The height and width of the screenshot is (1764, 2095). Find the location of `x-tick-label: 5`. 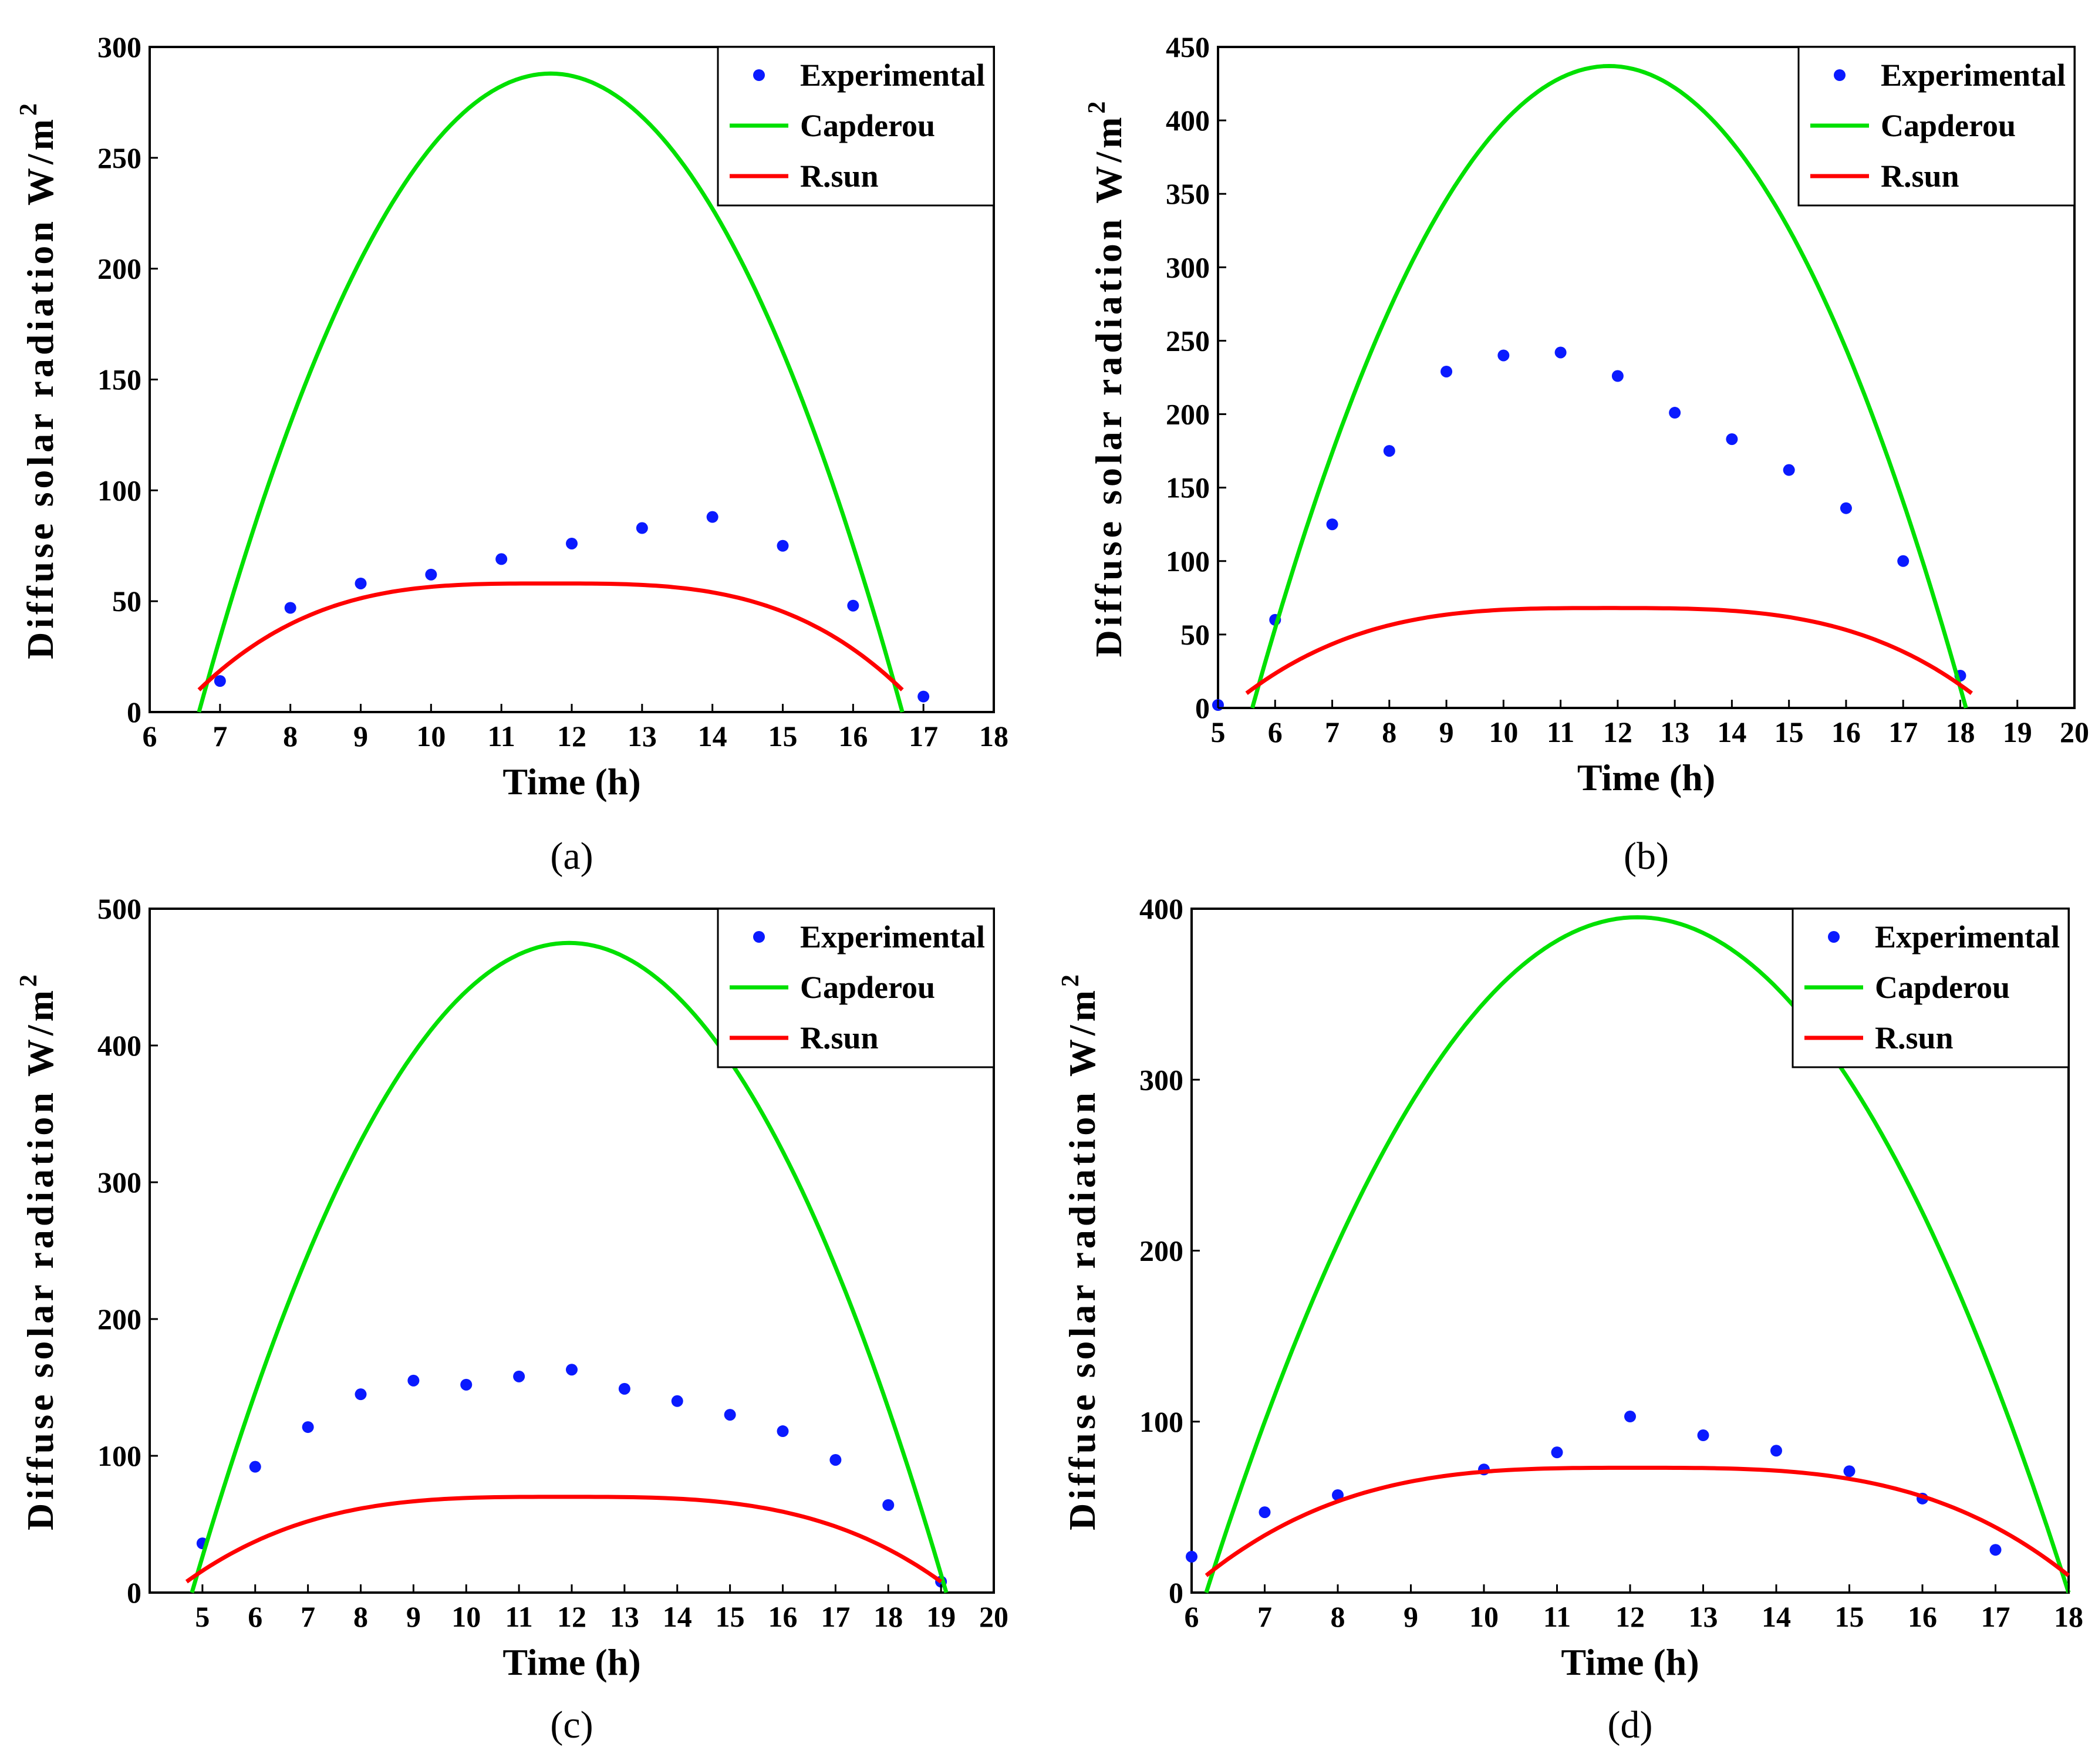

x-tick-label: 5 is located at coordinates (203, 1616).